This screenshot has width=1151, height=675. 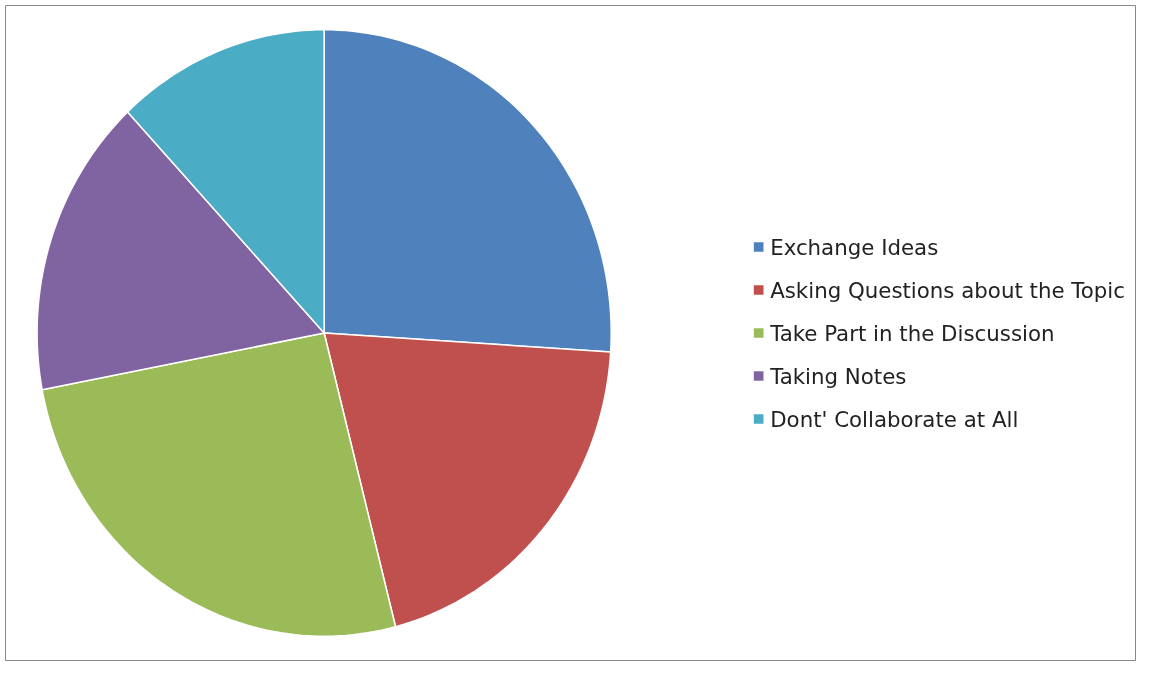 I want to click on legend-label: Exchange Ideas, so click(x=854, y=246).